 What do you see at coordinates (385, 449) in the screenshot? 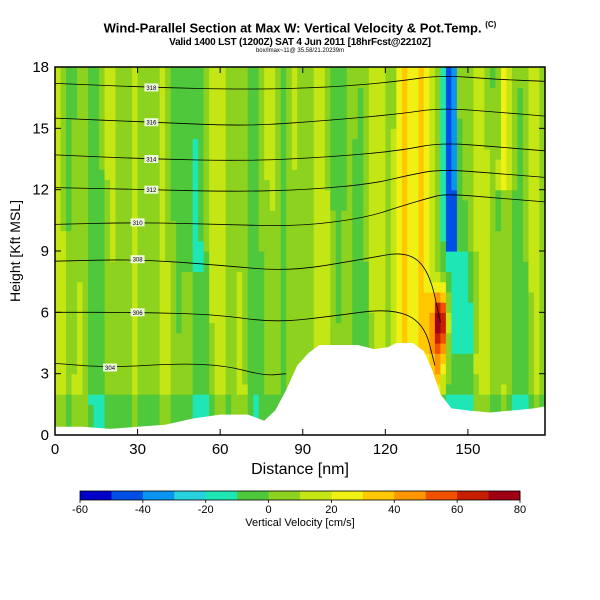
I see `x-tick-label: 120` at bounding box center [385, 449].